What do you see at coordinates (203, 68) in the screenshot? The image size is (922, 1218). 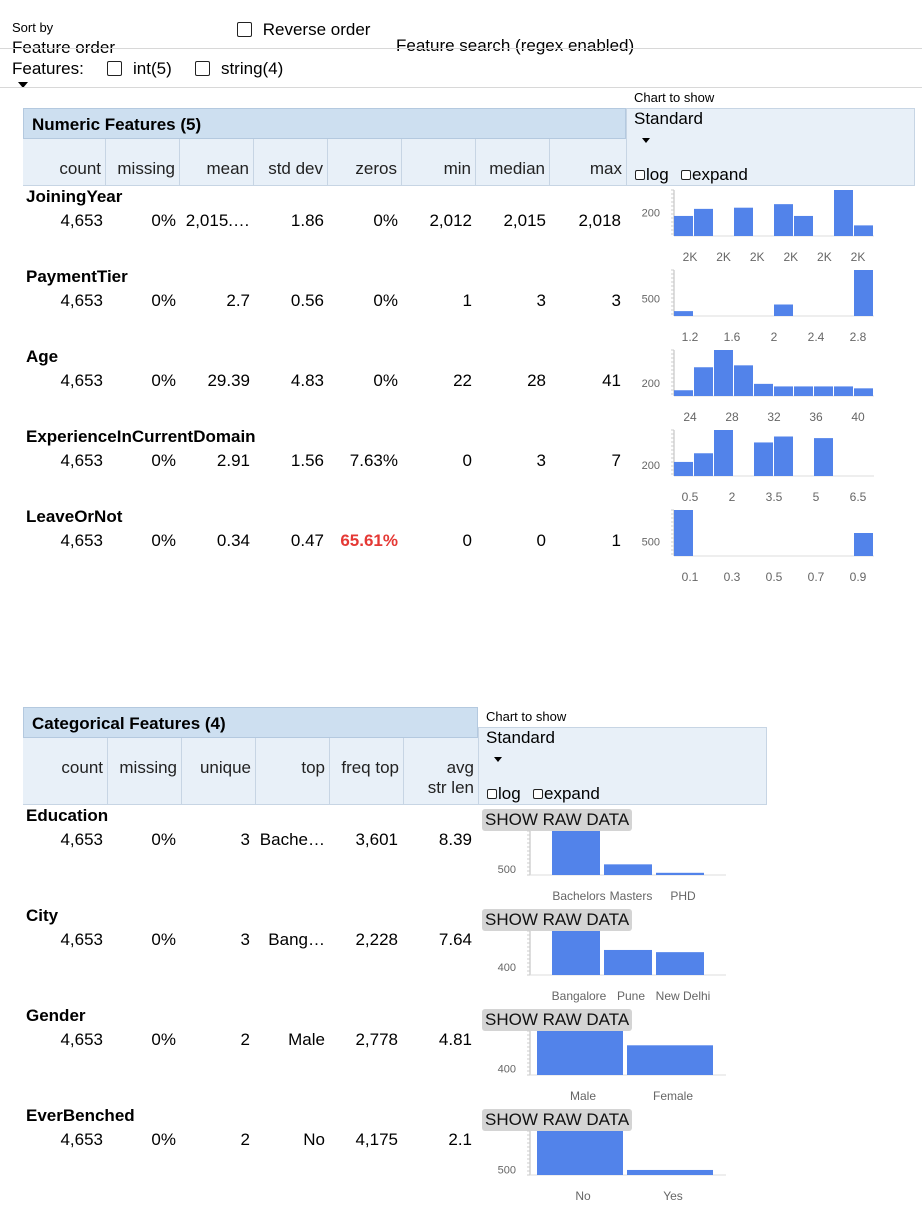 I see `string-filter-checkbox` at bounding box center [203, 68].